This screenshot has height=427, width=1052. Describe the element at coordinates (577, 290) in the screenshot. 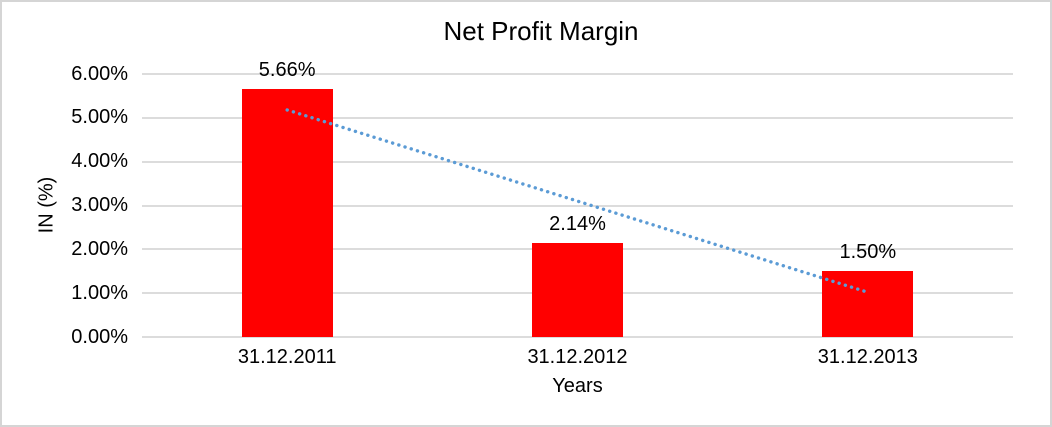

I see `bar-31.12.2012` at that location.